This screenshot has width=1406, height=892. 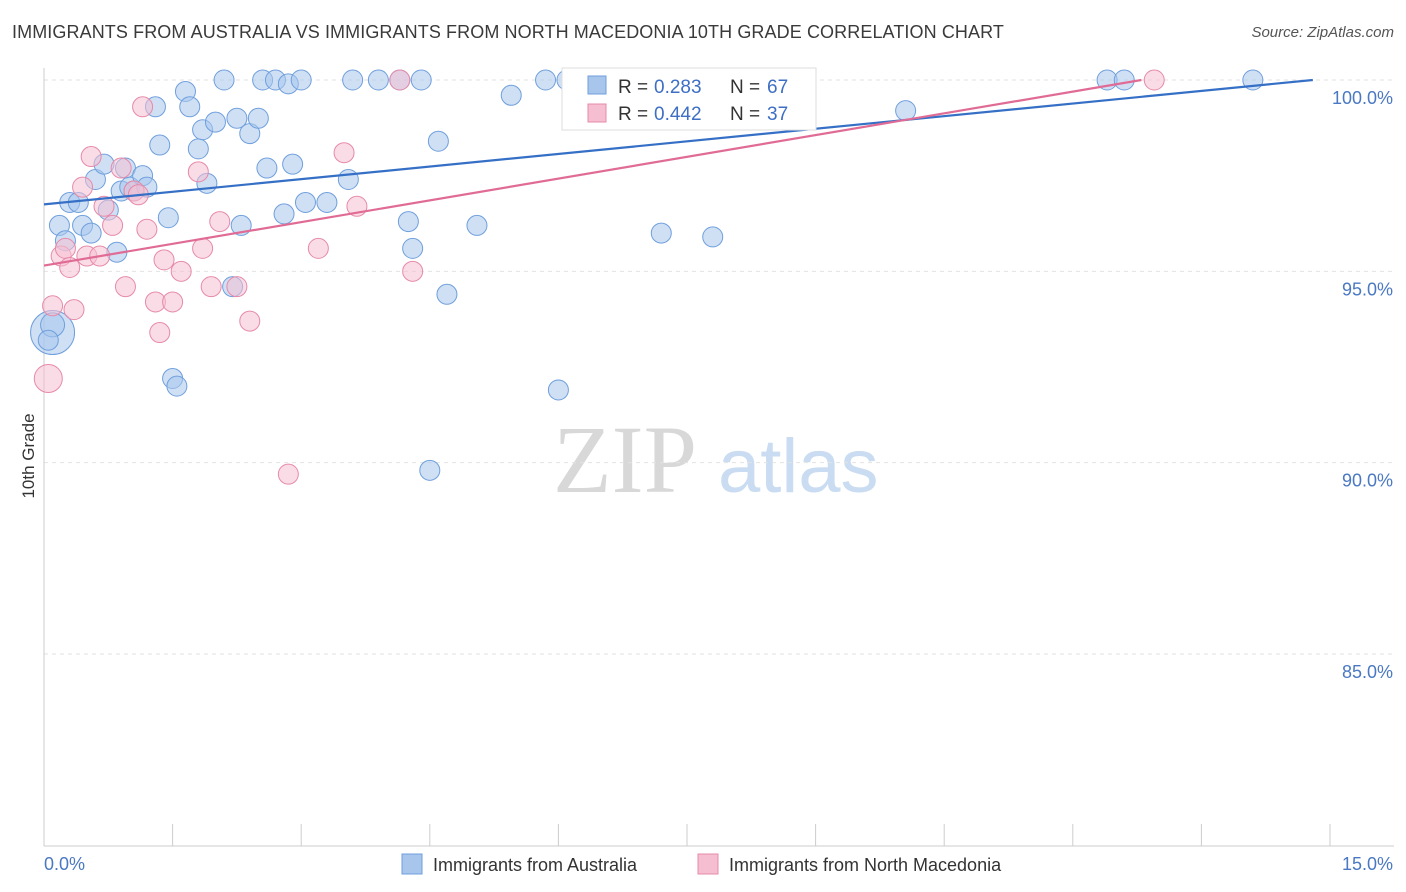 I want to click on legend-r-label-north-macedonia: R =, so click(x=633, y=114).